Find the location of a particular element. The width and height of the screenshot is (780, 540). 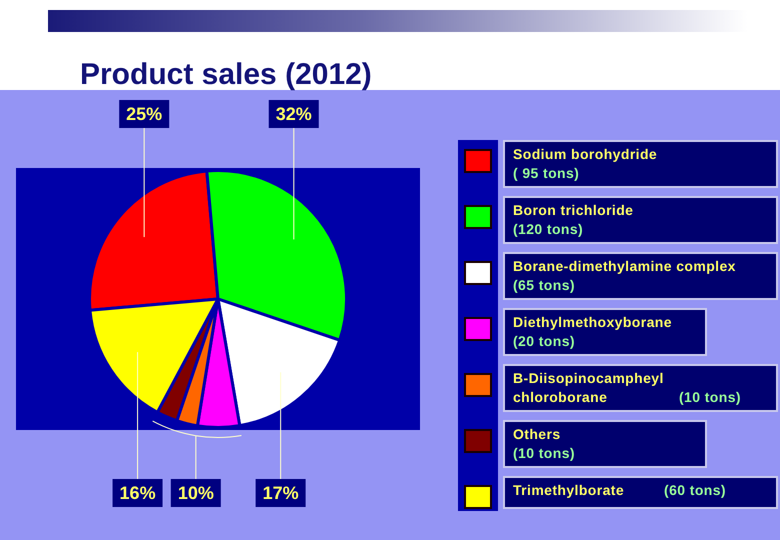

text: 32% is located at coordinates (294, 114).